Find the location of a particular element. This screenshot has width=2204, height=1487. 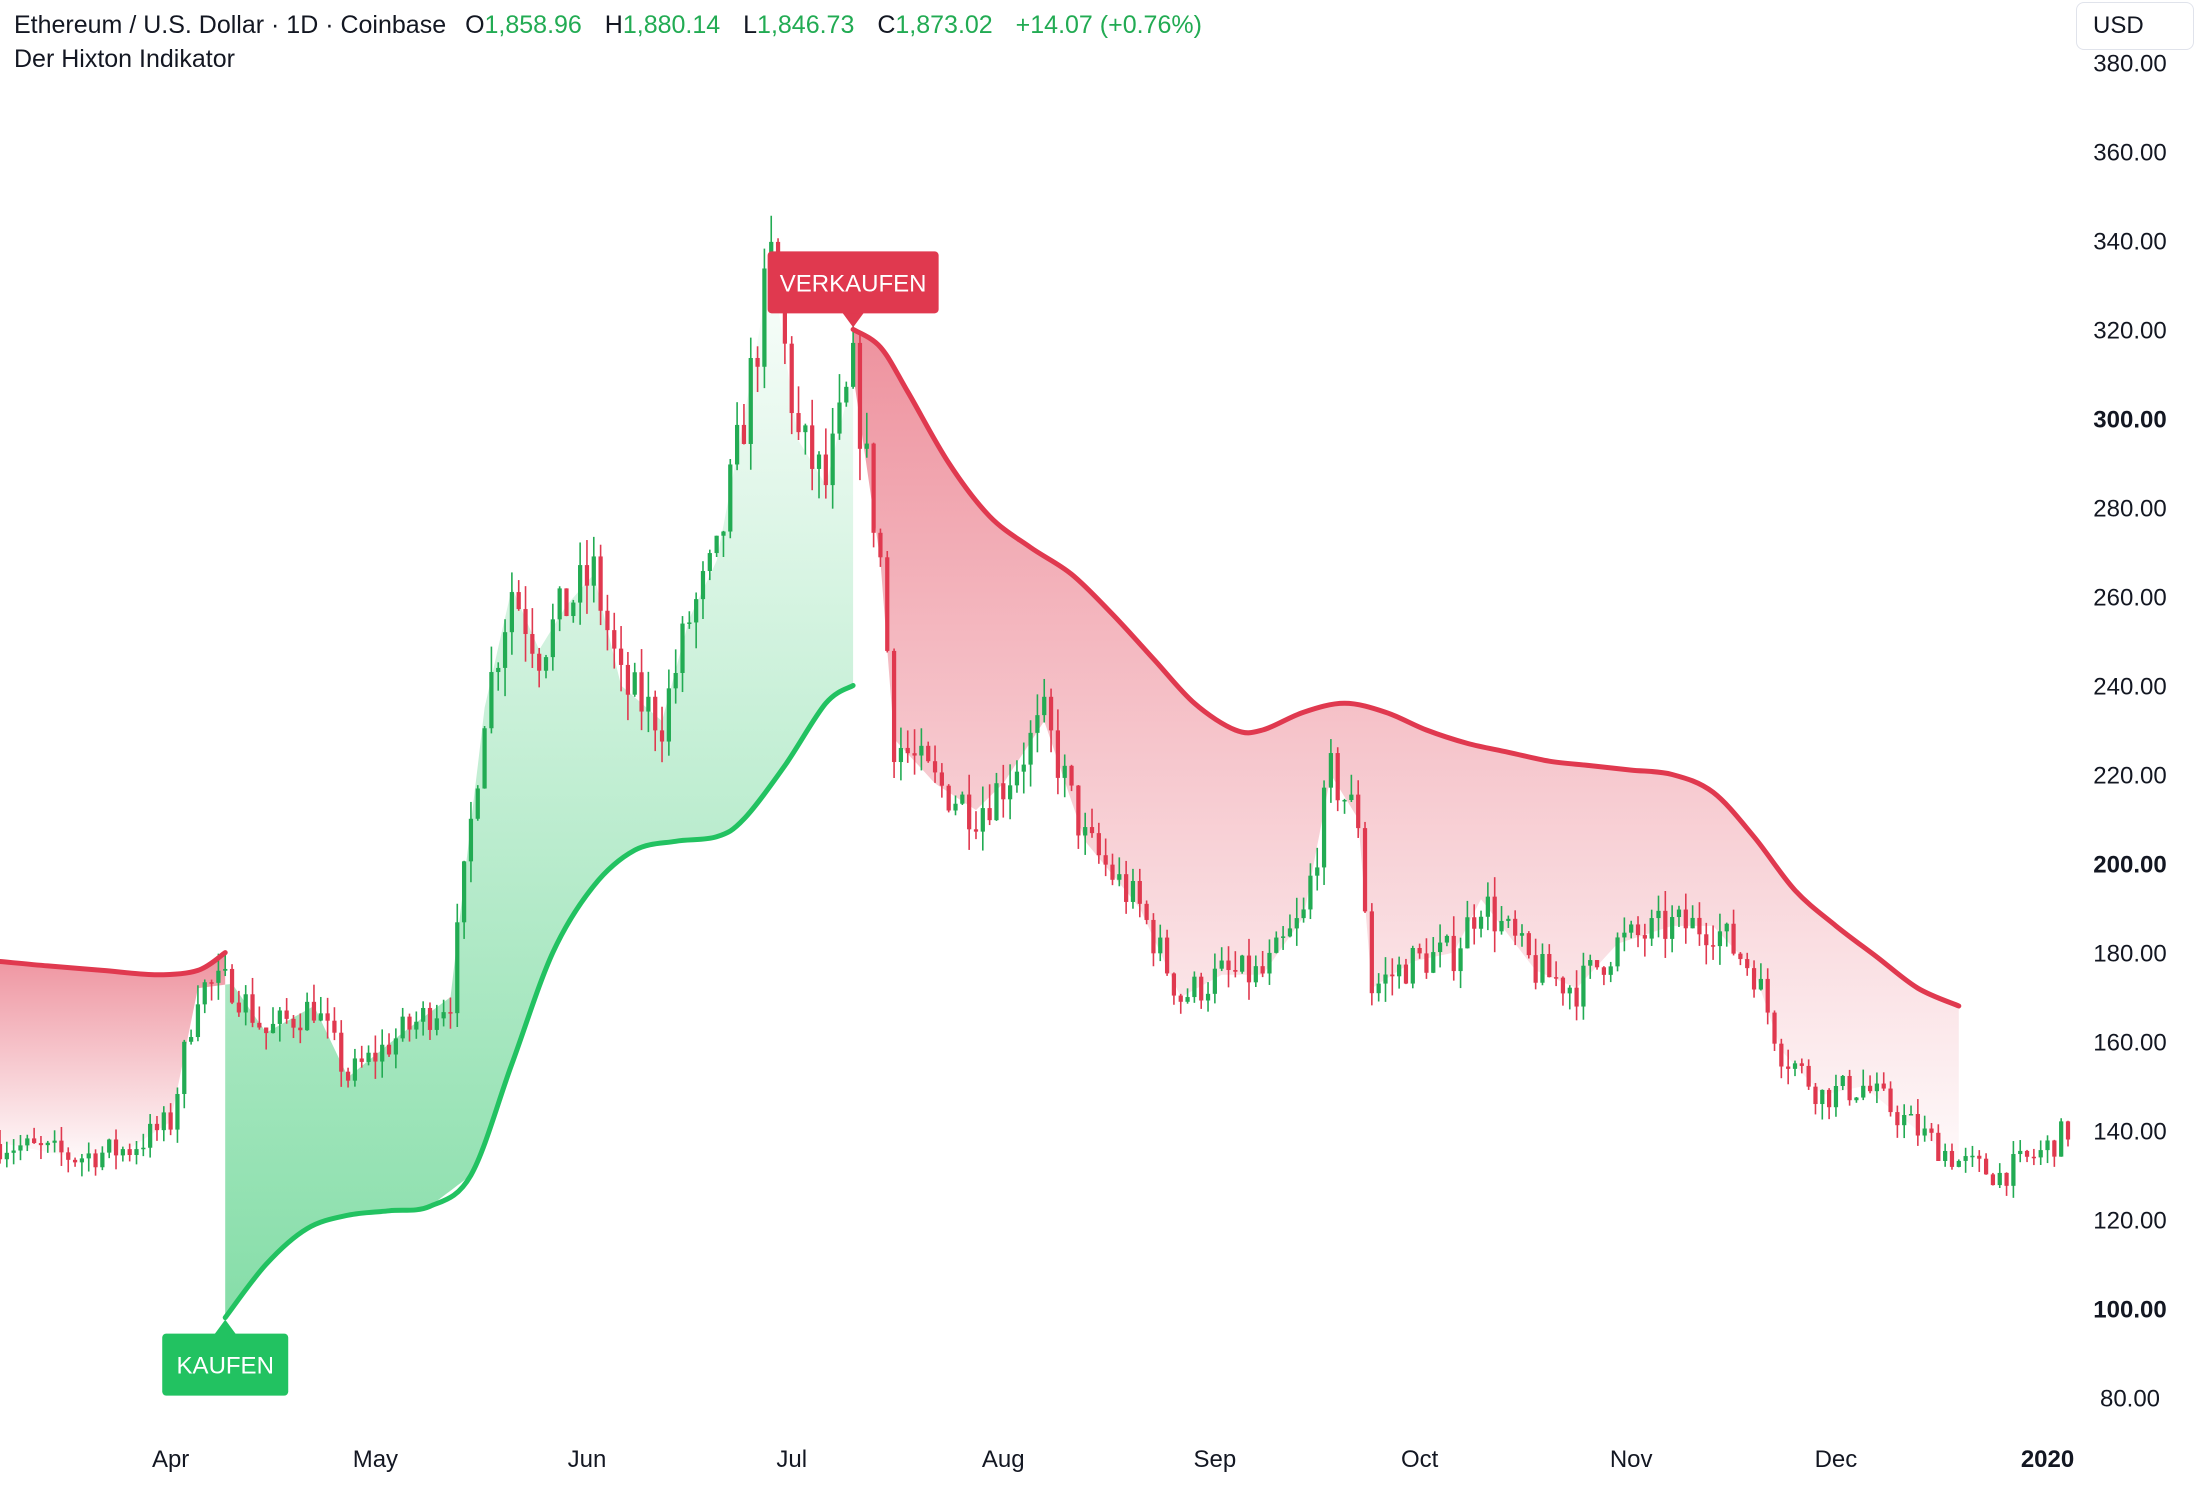

x-tick-label: Jul is located at coordinates (791, 1459).